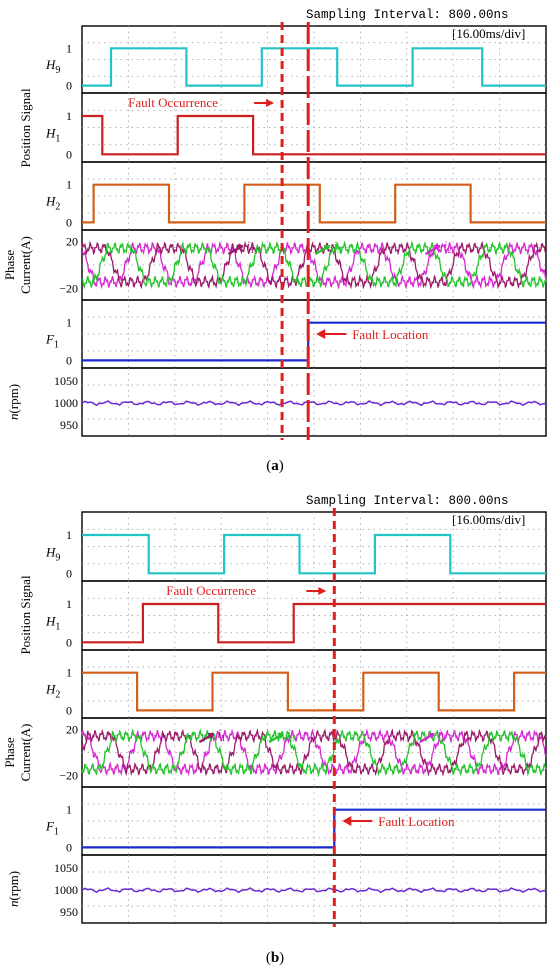 This screenshot has width=550, height=976. Describe the element at coordinates (211, 590) in the screenshot. I see `fault-occurrence-label: Fault Occurrence` at that location.